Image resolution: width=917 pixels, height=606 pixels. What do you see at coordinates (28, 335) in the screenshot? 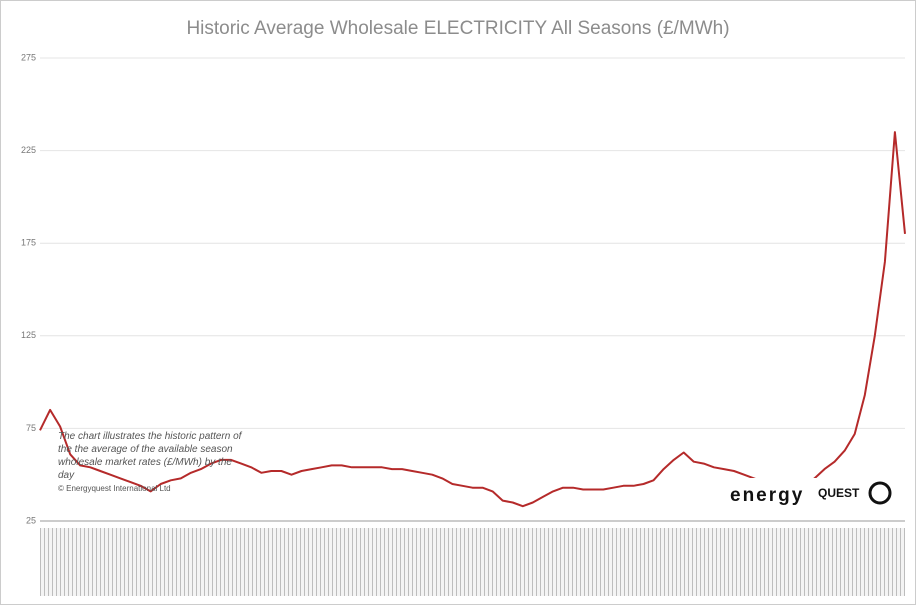
I see `y-tick-label: 125` at bounding box center [28, 335].